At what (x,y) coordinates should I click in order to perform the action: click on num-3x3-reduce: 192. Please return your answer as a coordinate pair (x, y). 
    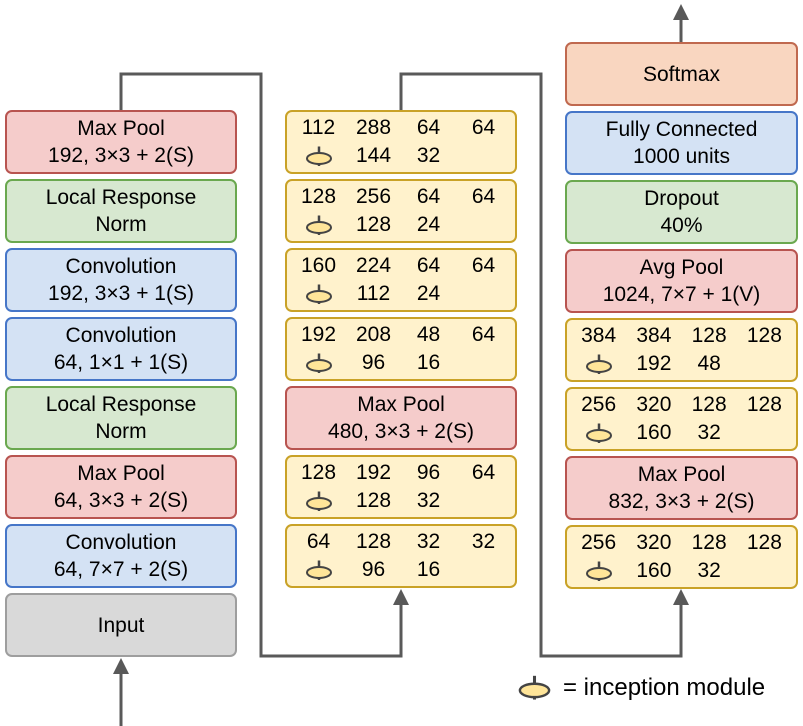
    Looking at the image, I should click on (654, 363).